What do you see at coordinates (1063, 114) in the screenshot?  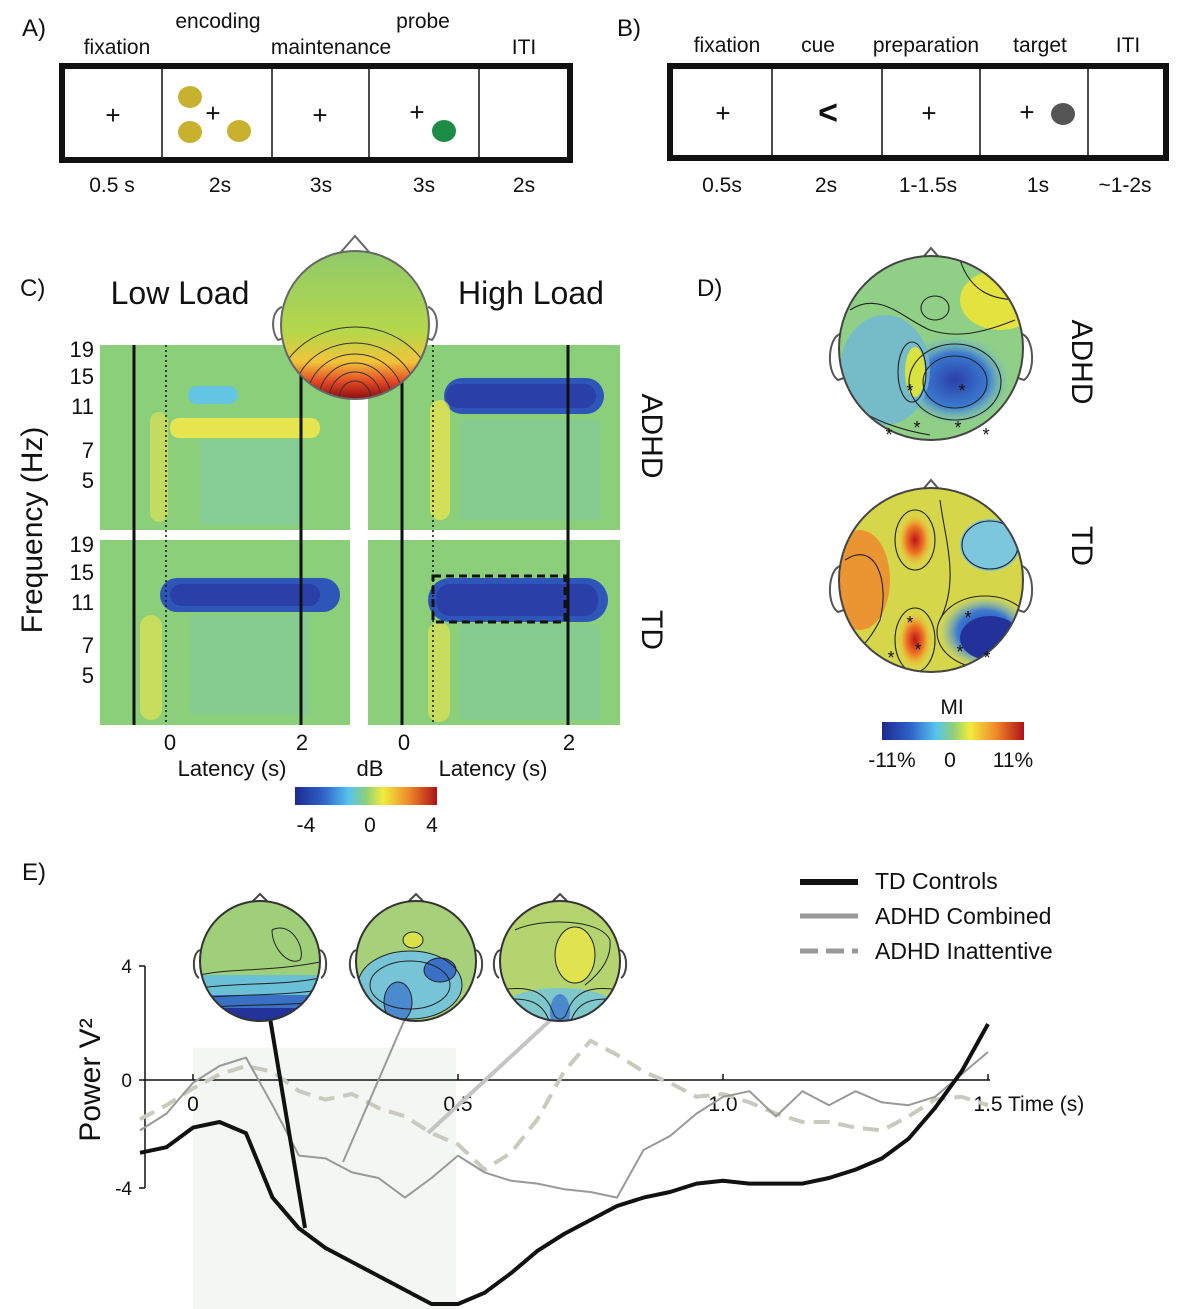 I see `target-dot` at bounding box center [1063, 114].